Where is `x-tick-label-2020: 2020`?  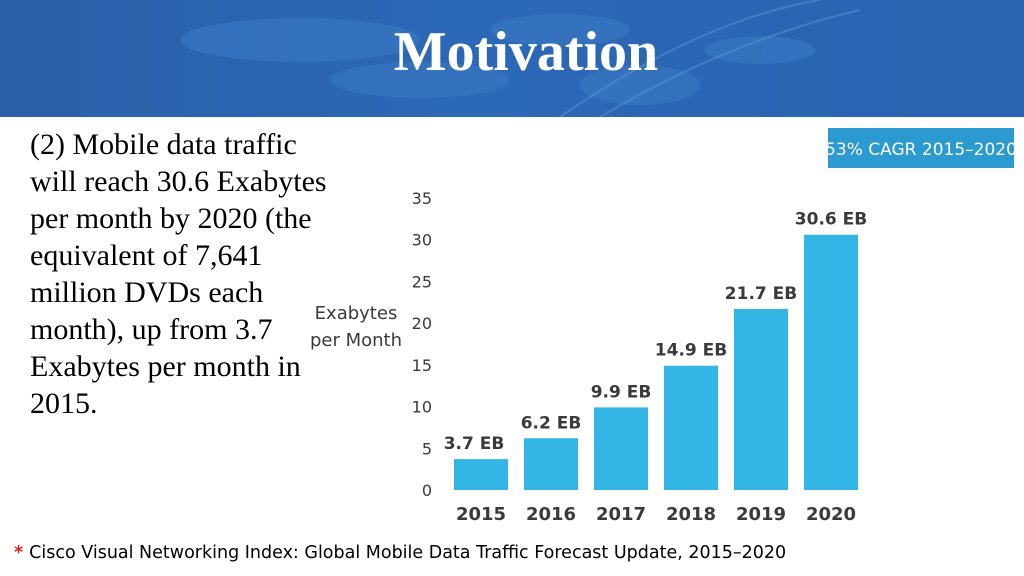
x-tick-label-2020: 2020 is located at coordinates (831, 514).